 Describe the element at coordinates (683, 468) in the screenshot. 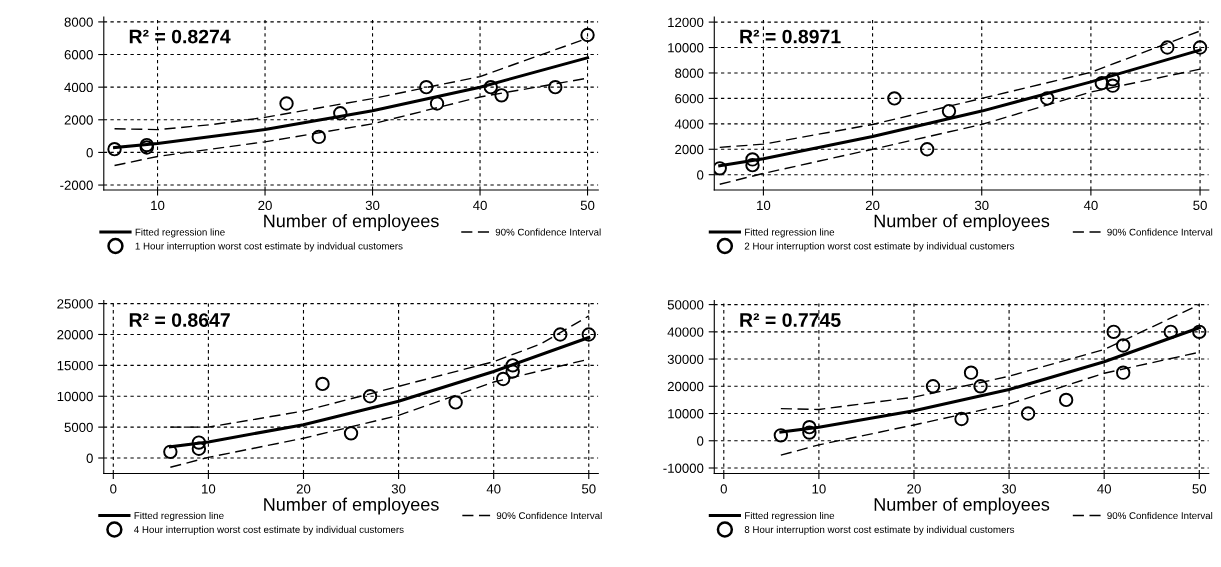

I see `y-tick-label: -10000` at that location.